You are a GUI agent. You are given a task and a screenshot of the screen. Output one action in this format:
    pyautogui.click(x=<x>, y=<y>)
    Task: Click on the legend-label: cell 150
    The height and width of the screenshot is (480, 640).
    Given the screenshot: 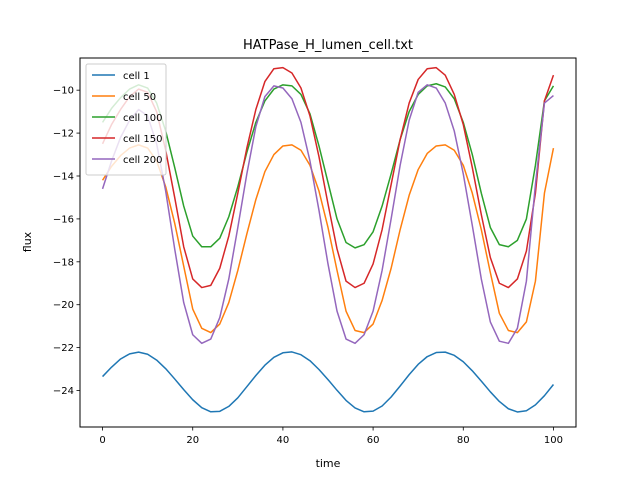 What is the action you would take?
    pyautogui.click(x=142, y=139)
    